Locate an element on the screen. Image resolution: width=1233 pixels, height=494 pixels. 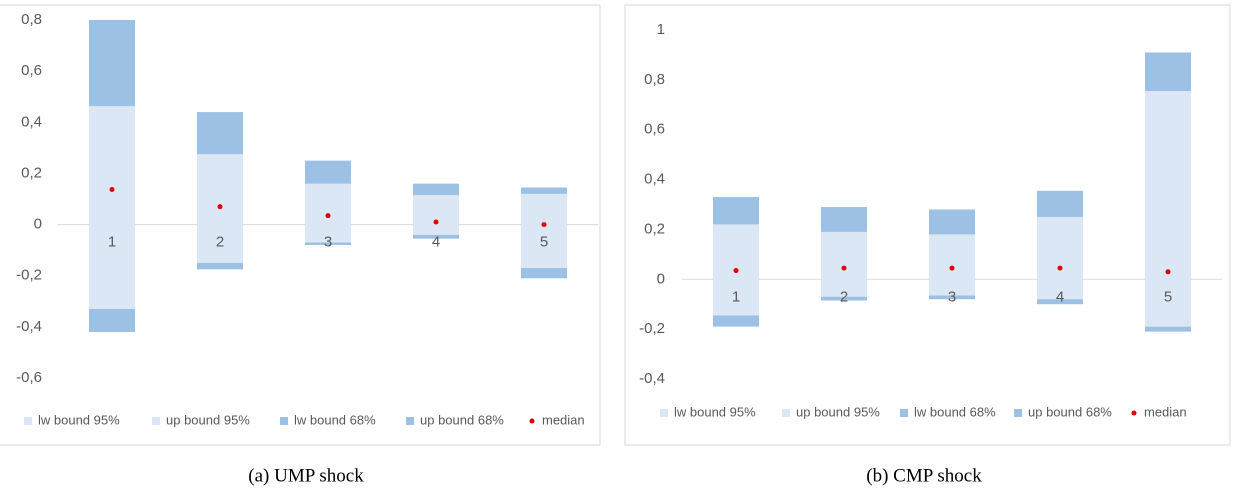
y-tick-label: 1 is located at coordinates (661, 29).